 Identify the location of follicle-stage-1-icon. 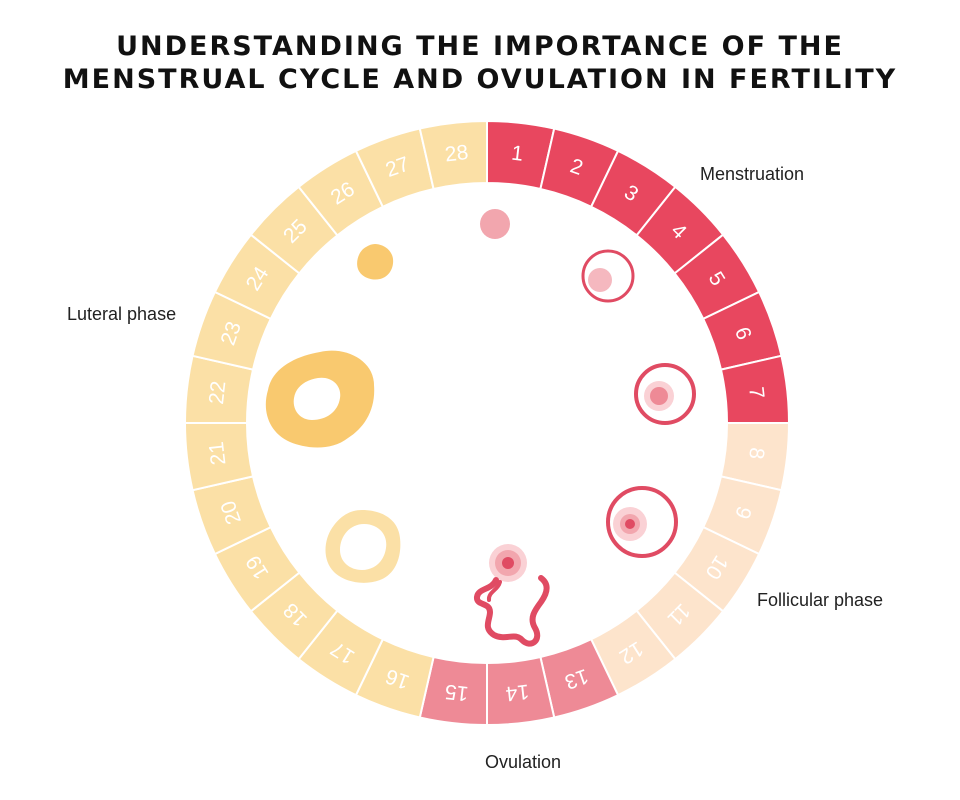
(495, 224).